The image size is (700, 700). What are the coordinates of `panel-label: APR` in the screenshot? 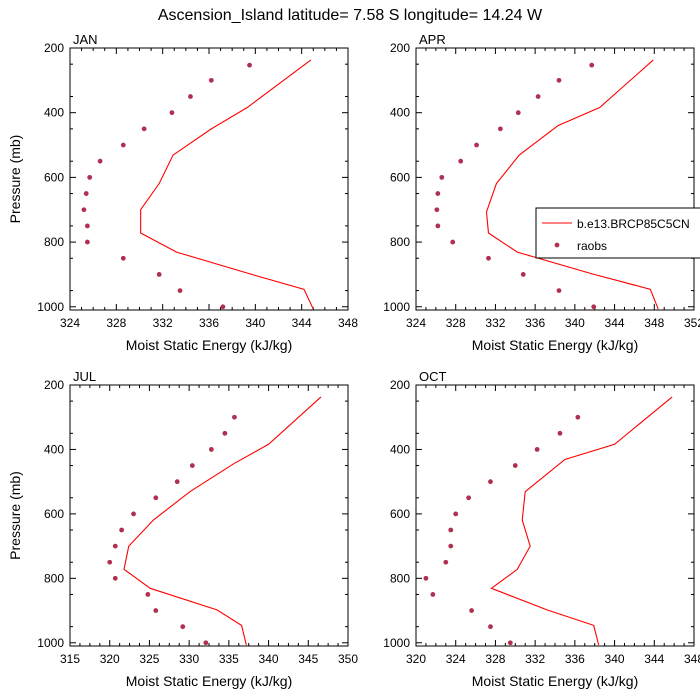 It's located at (432, 39).